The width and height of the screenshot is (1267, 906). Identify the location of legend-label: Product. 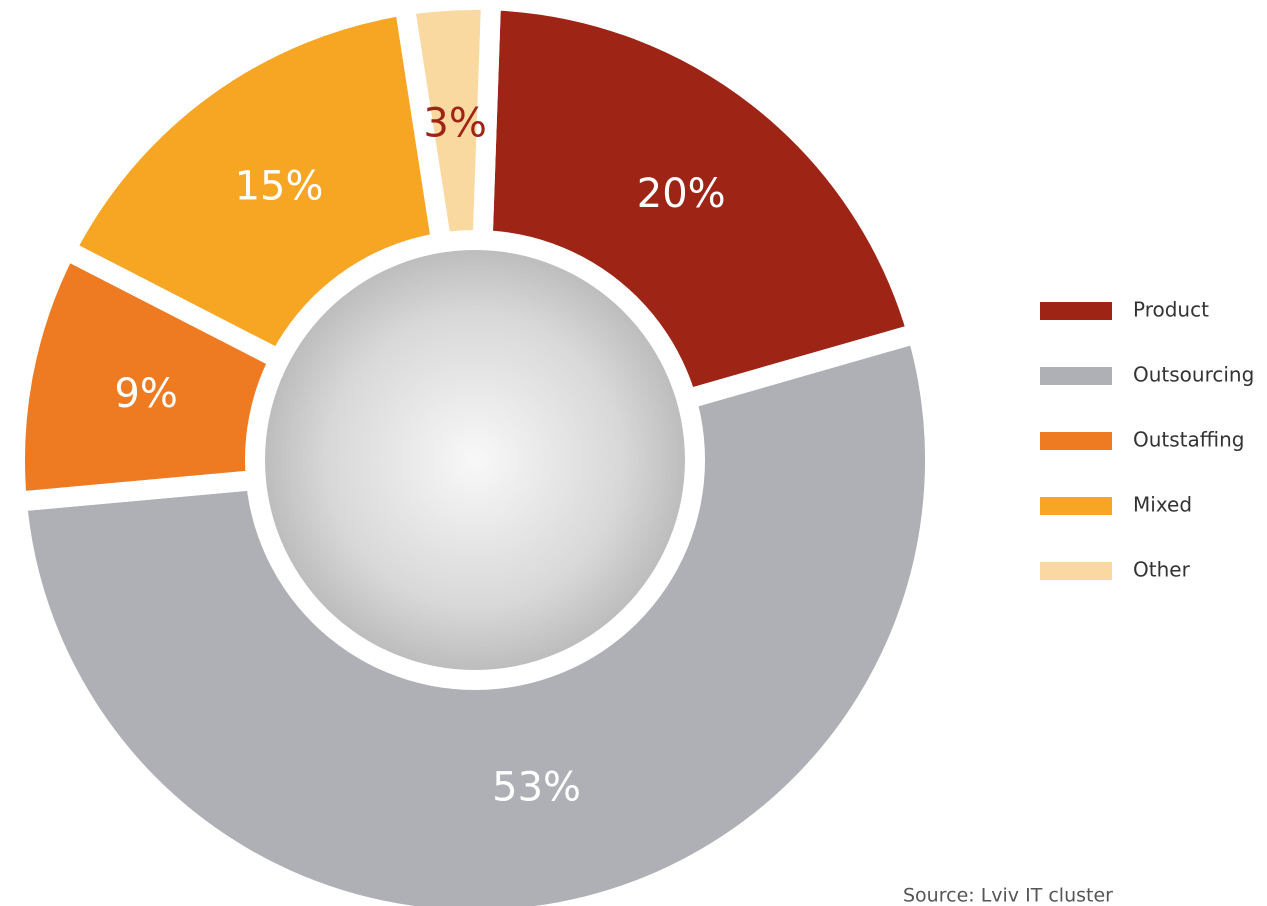
(1171, 310).